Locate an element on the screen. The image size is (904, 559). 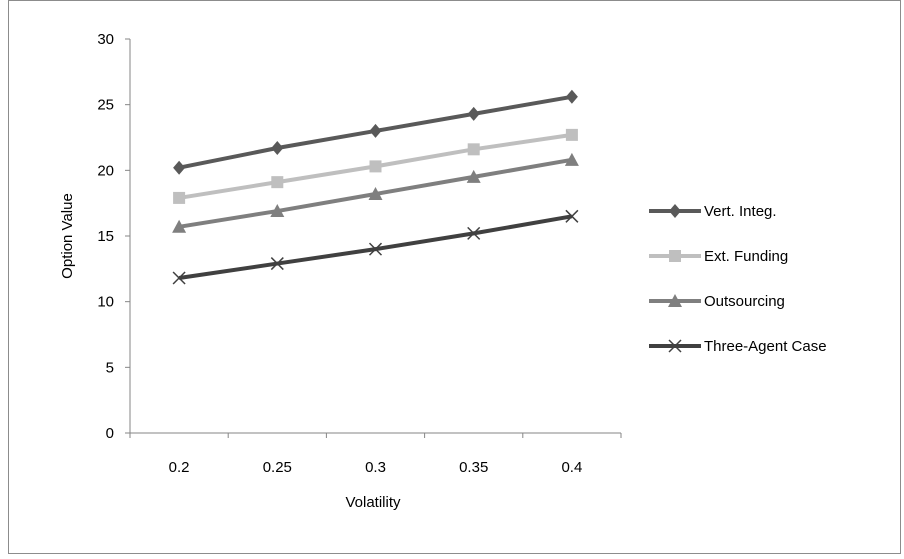
y-tick-label: 20 is located at coordinates (105, 170).